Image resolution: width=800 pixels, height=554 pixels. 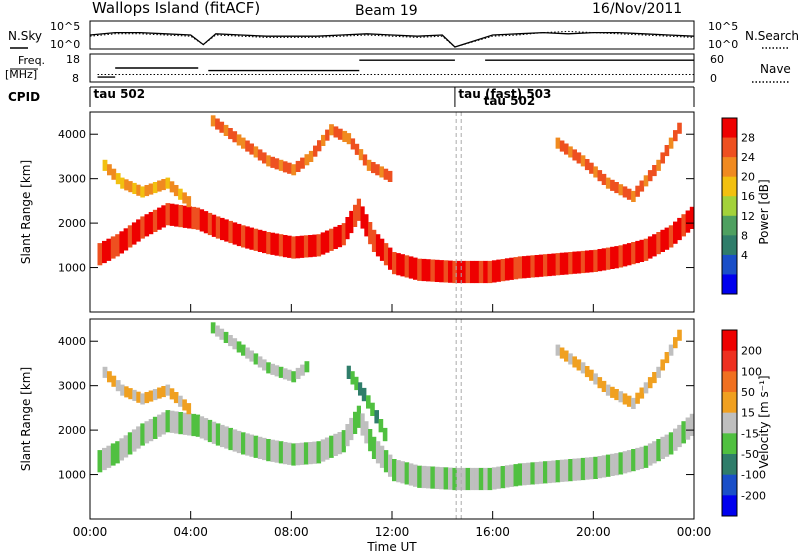 What do you see at coordinates (729, 423) in the screenshot?
I see `colorbar-frame` at bounding box center [729, 423].